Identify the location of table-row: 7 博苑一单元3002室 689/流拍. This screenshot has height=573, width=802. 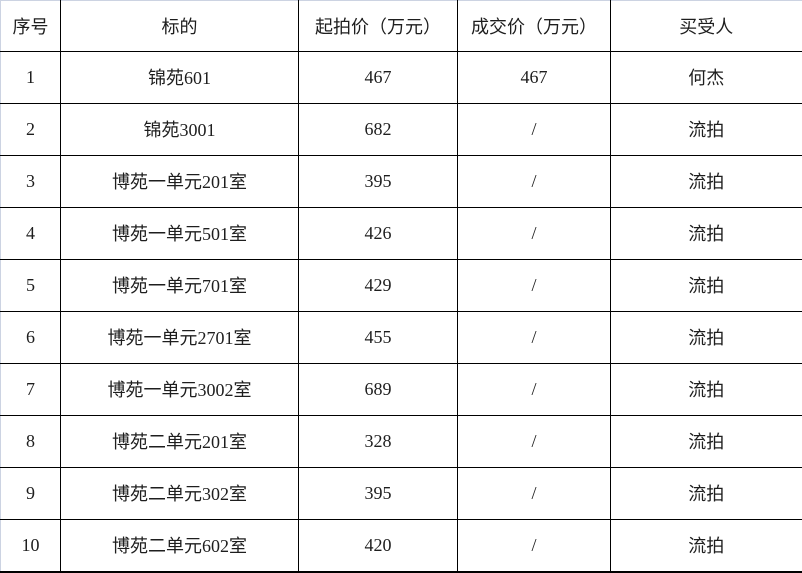
(401, 389).